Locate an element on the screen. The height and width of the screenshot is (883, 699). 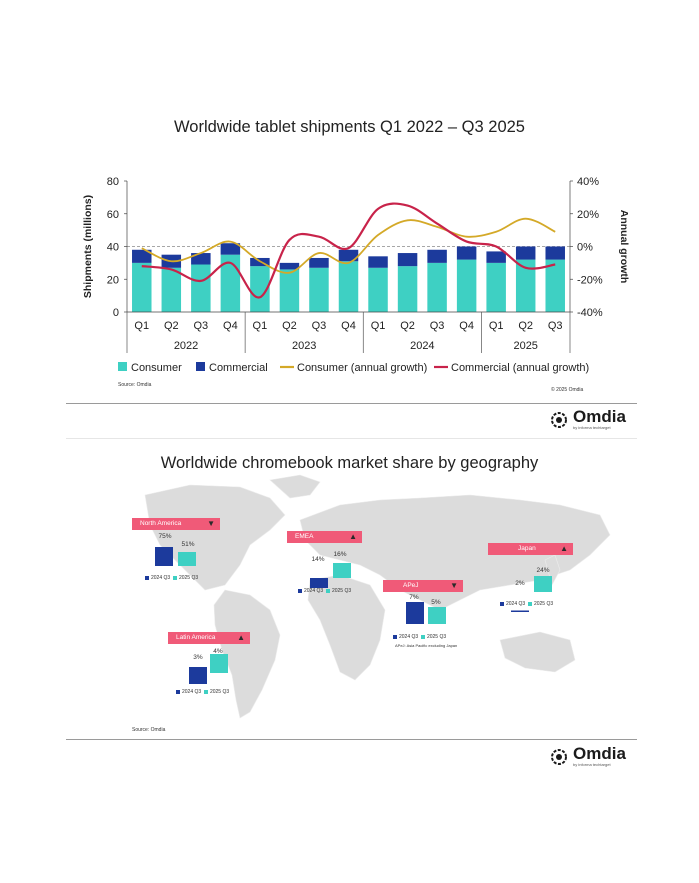
na-2025-value: 51% is located at coordinates (188, 544).